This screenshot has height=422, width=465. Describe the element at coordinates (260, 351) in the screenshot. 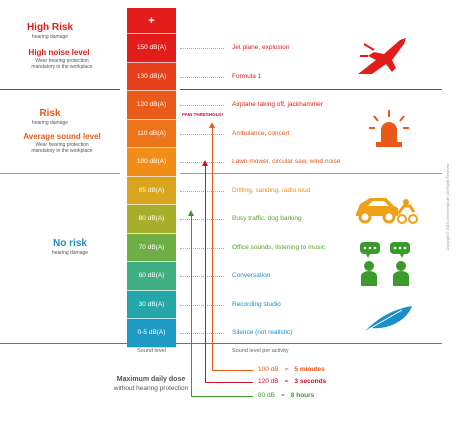

I see `axis-right-label: Sound level per activity` at that location.